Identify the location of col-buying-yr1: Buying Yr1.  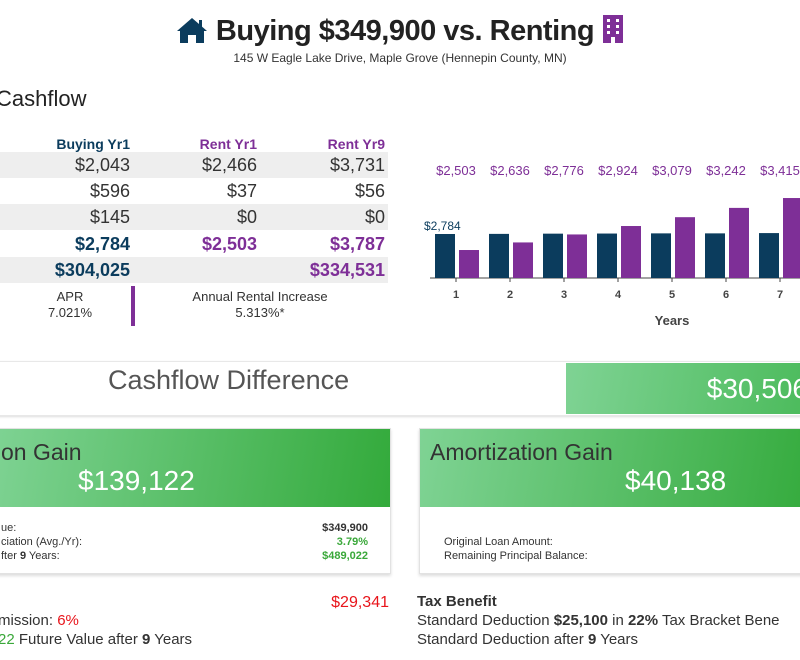
(93, 144).